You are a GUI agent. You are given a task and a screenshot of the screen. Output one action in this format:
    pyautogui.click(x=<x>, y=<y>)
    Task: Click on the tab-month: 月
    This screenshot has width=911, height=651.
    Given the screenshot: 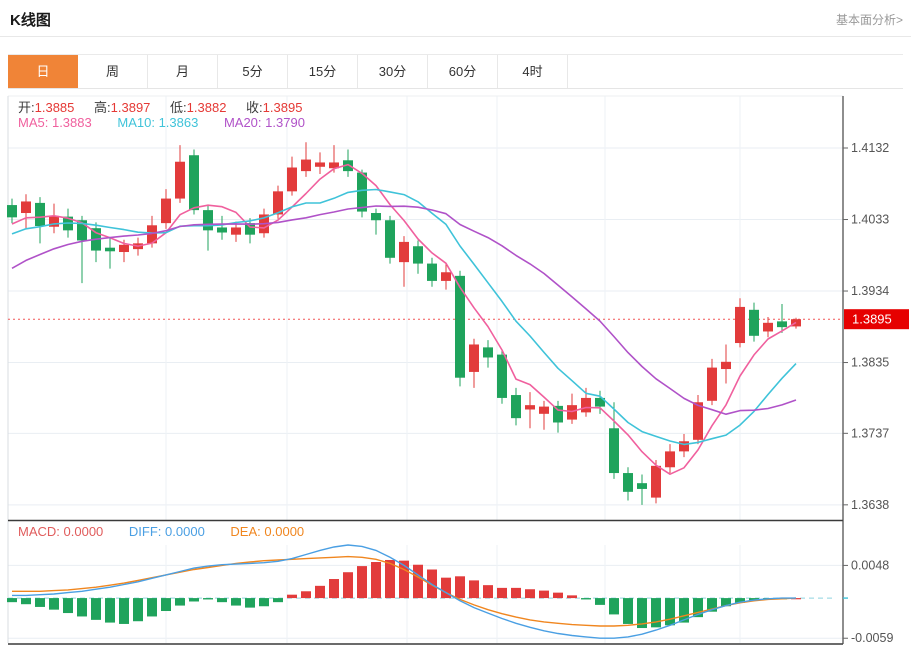 What is the action you would take?
    pyautogui.click(x=183, y=71)
    